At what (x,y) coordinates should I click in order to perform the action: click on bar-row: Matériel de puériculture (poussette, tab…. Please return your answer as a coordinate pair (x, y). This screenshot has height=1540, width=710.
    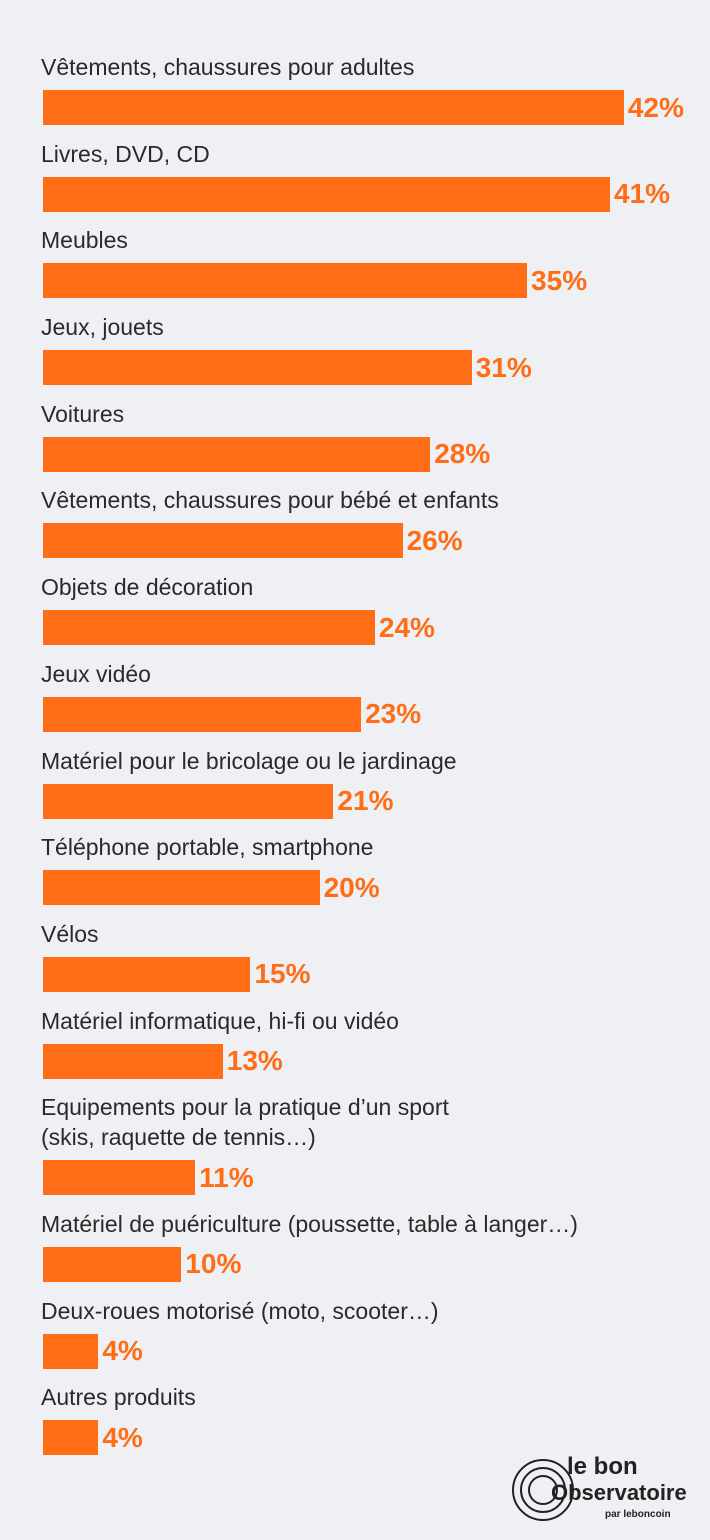
    Looking at the image, I should click on (362, 1245).